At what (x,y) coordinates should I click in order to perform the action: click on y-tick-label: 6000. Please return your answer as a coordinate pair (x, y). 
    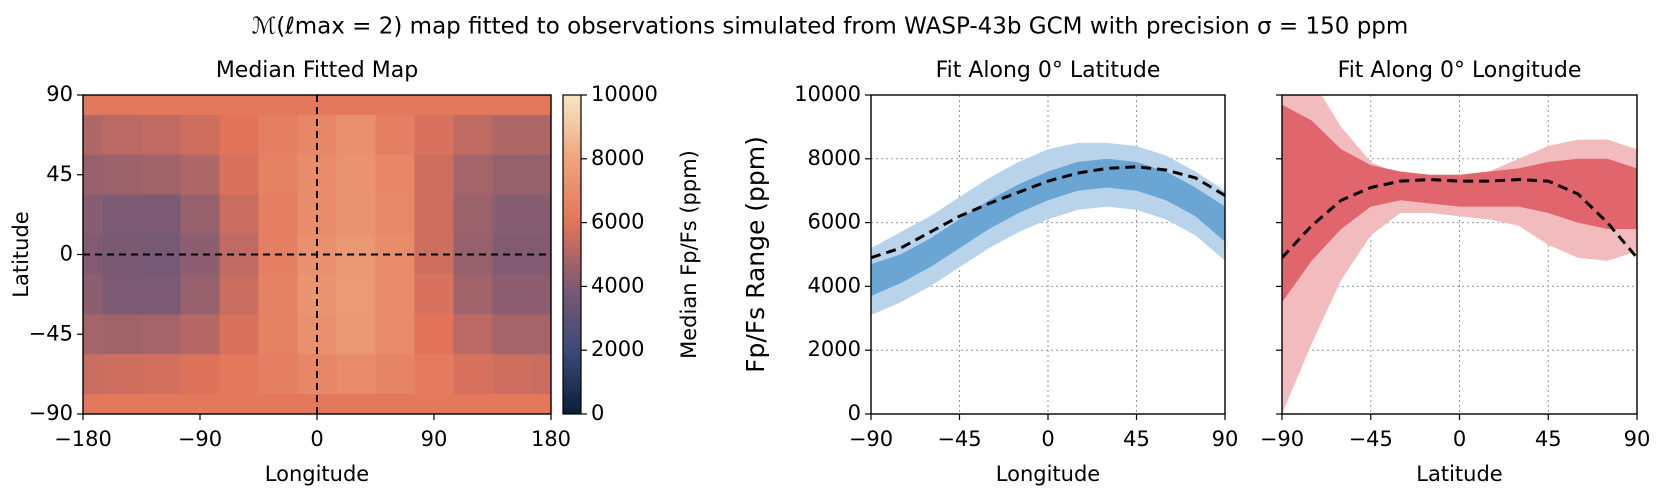
    Looking at the image, I should click on (834, 222).